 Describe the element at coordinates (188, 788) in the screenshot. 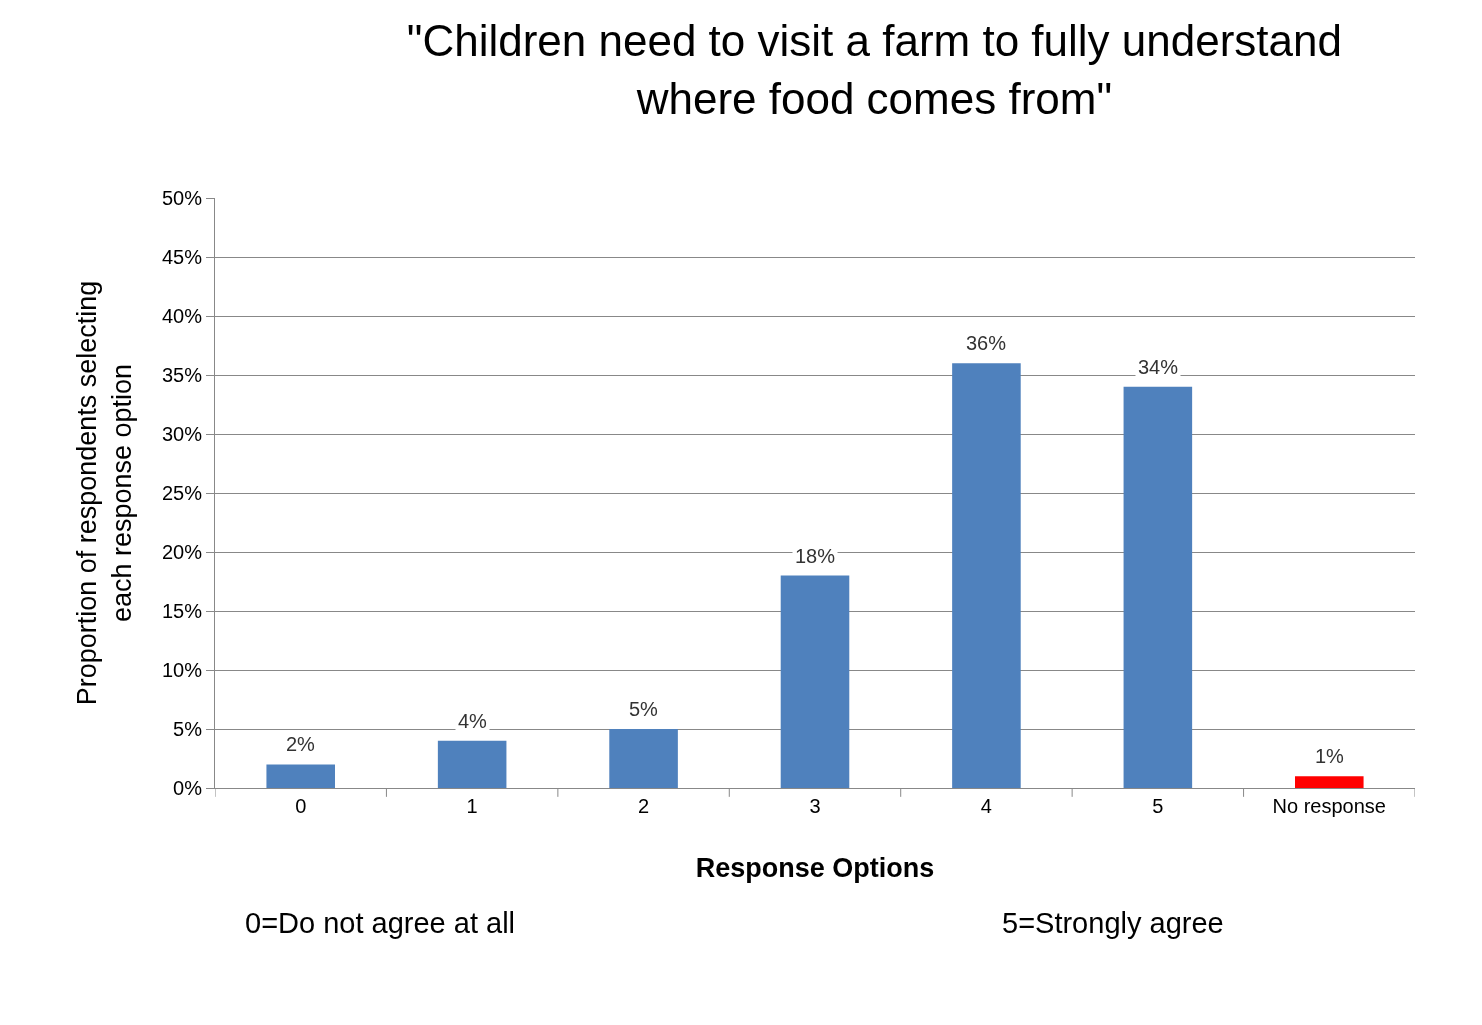

I see `y-tick-label: 0%` at that location.